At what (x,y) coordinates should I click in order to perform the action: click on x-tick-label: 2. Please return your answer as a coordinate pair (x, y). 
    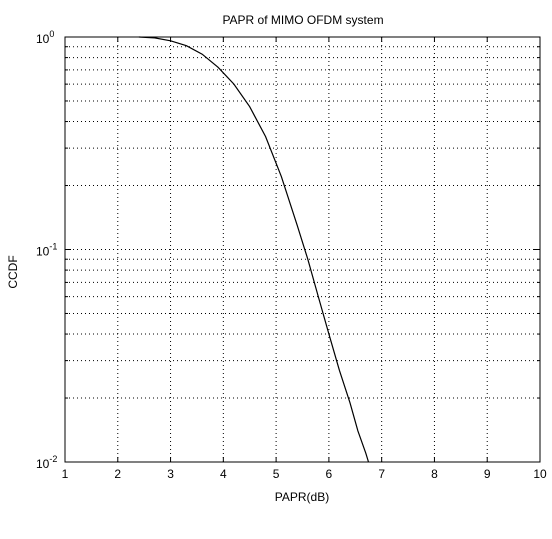
    Looking at the image, I should click on (117, 474).